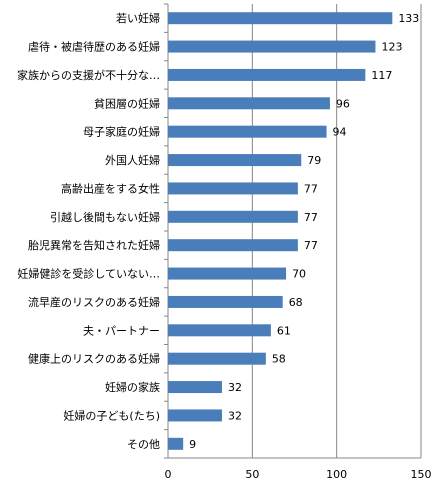  What do you see at coordinates (298, 474) in the screenshot?
I see `x-axis-ticks: 0 50 100 150` at bounding box center [298, 474].